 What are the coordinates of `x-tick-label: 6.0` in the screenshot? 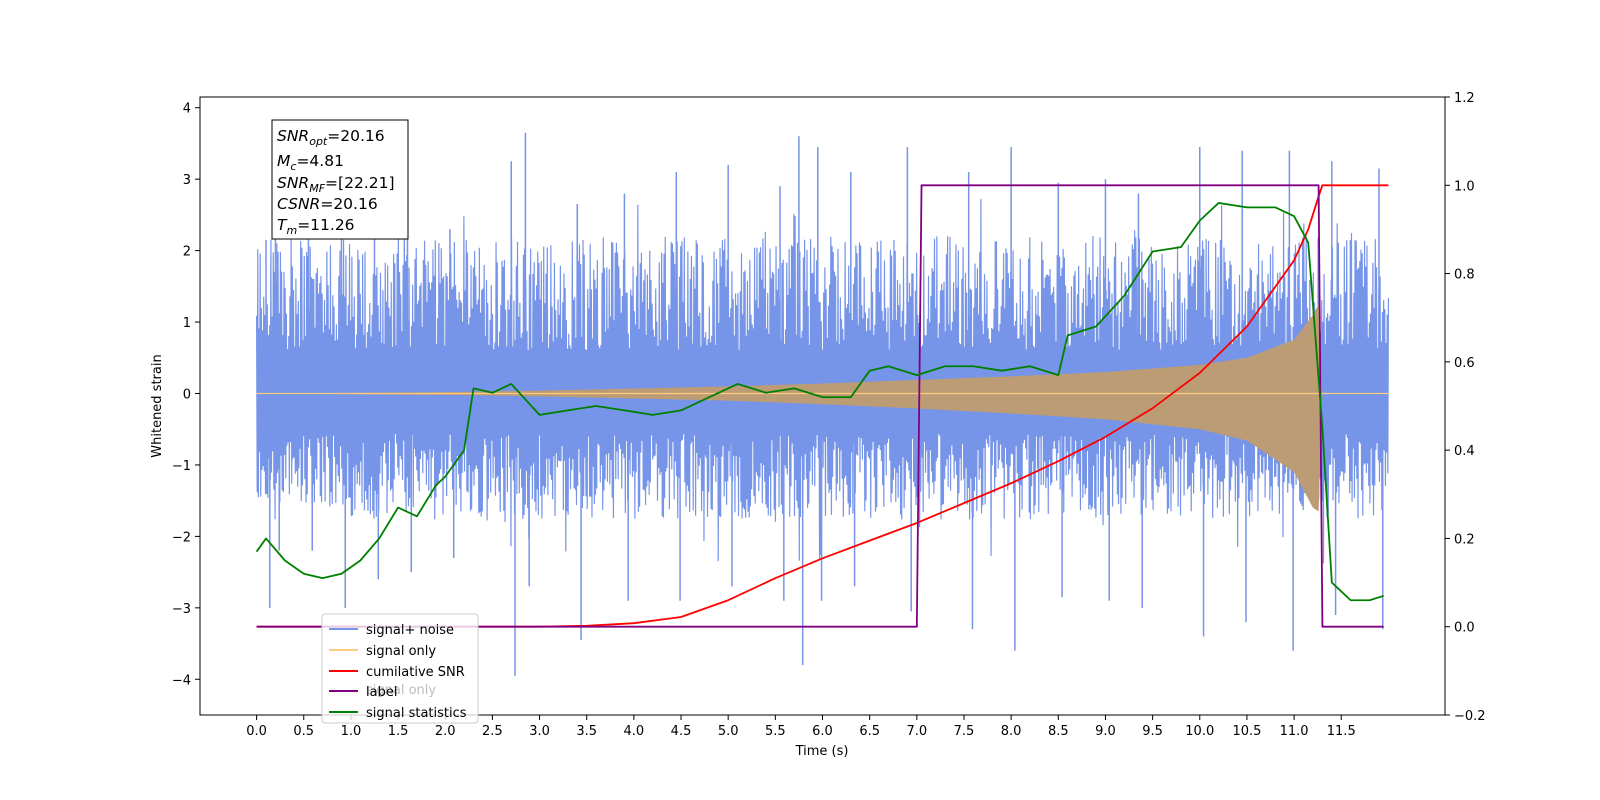 It's located at (822, 731).